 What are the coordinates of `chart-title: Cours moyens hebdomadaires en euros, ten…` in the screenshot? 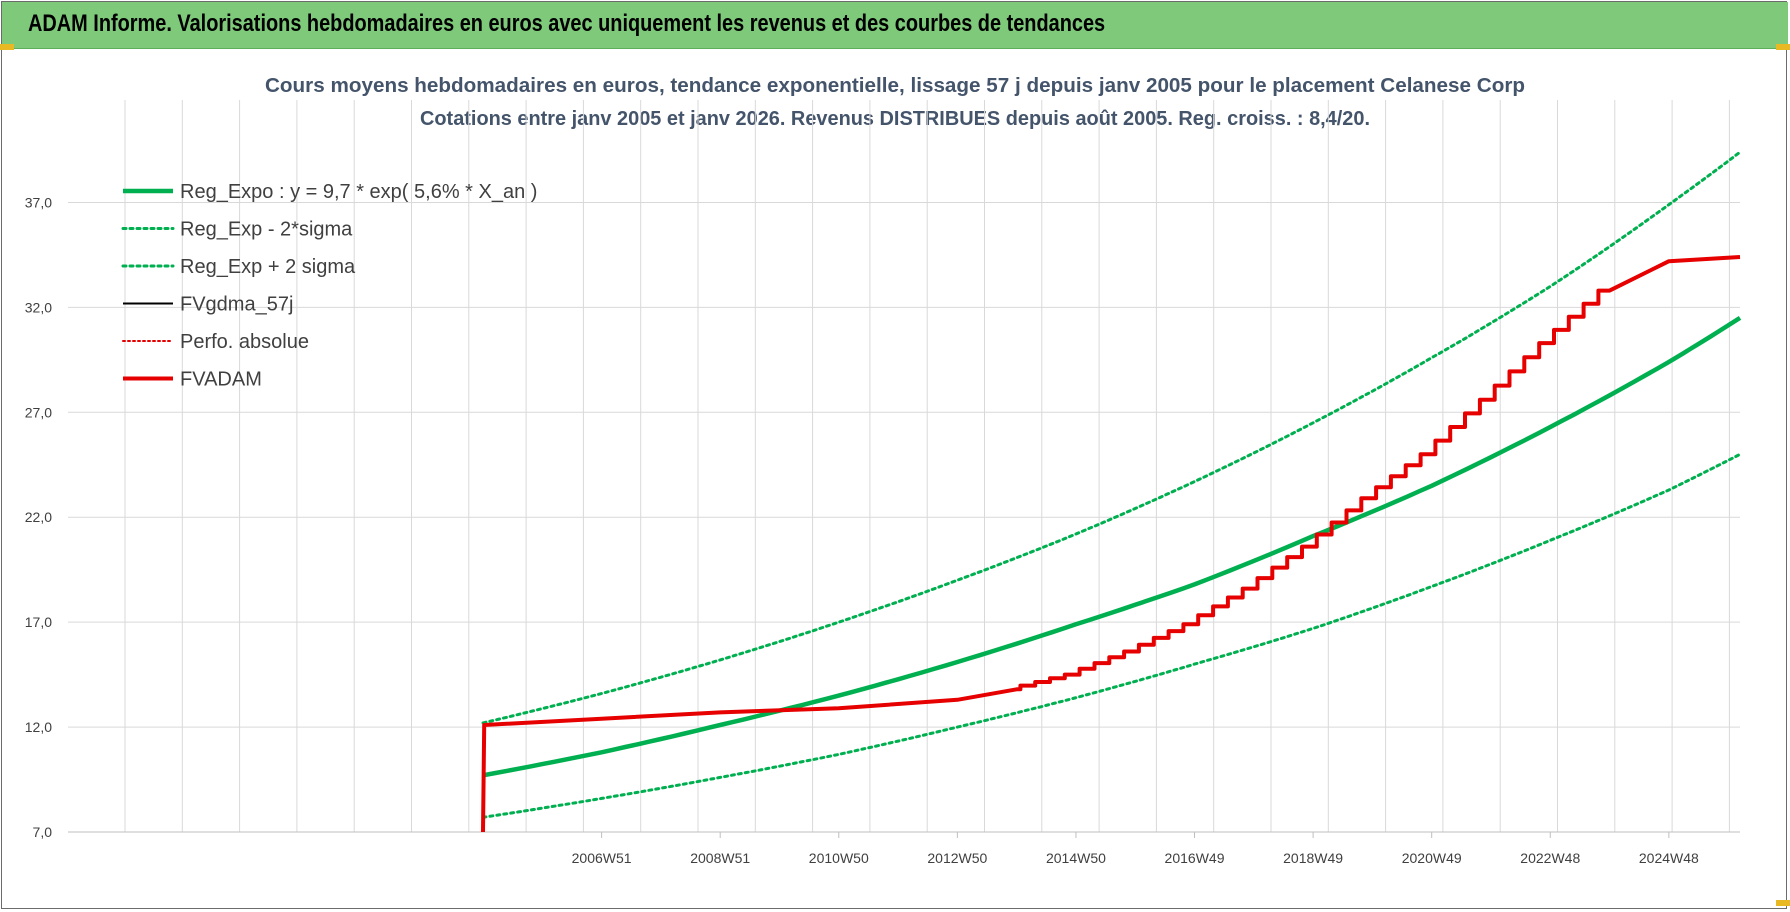 It's located at (895, 86).